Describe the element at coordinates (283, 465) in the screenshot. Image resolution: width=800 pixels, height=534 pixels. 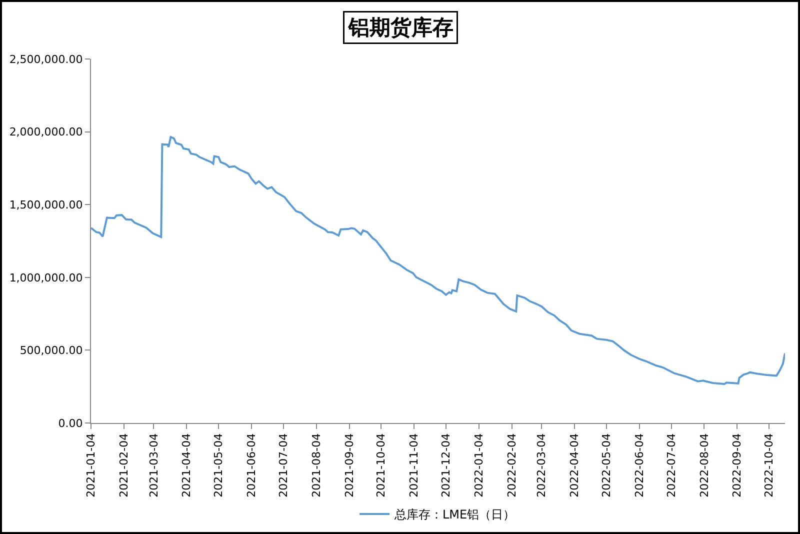
I see `x-tick-label: 2021-07-04` at that location.